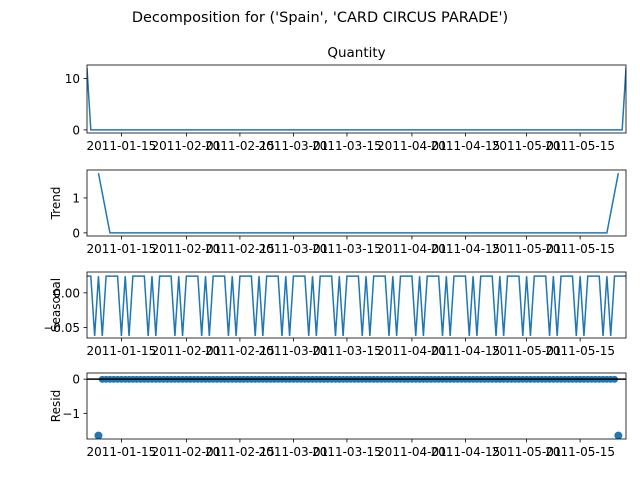 The width and height of the screenshot is (640, 480). Describe the element at coordinates (56, 204) in the screenshot. I see `y-axis-label: Trend` at that location.